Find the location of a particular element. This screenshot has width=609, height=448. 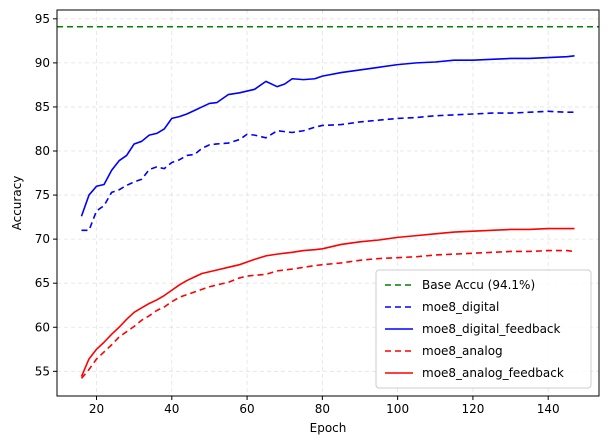

legend-label: moe8_analog is located at coordinates (462, 351).